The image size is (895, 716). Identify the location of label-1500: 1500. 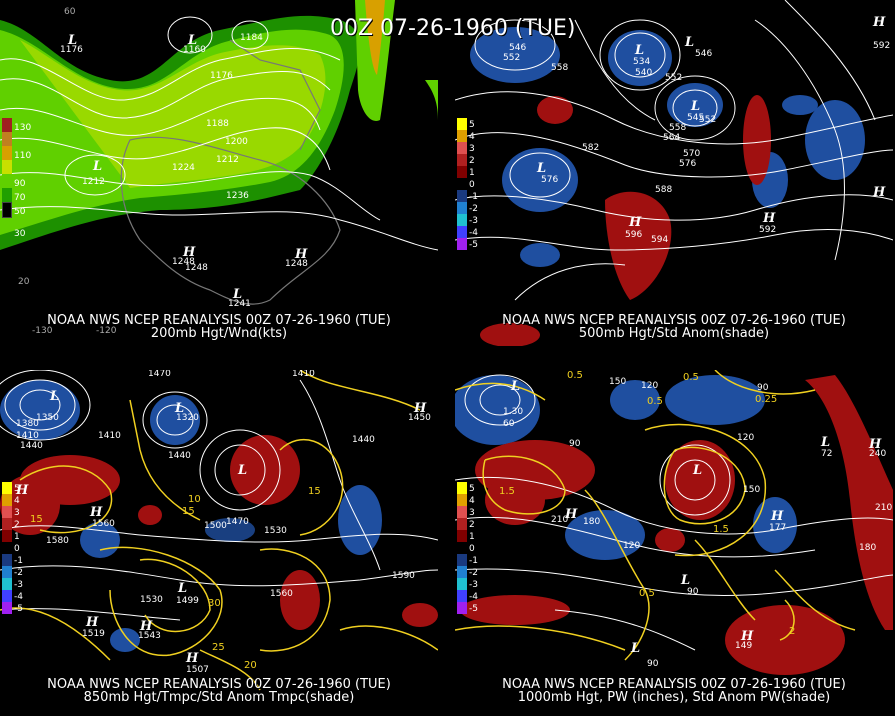
(215, 526).